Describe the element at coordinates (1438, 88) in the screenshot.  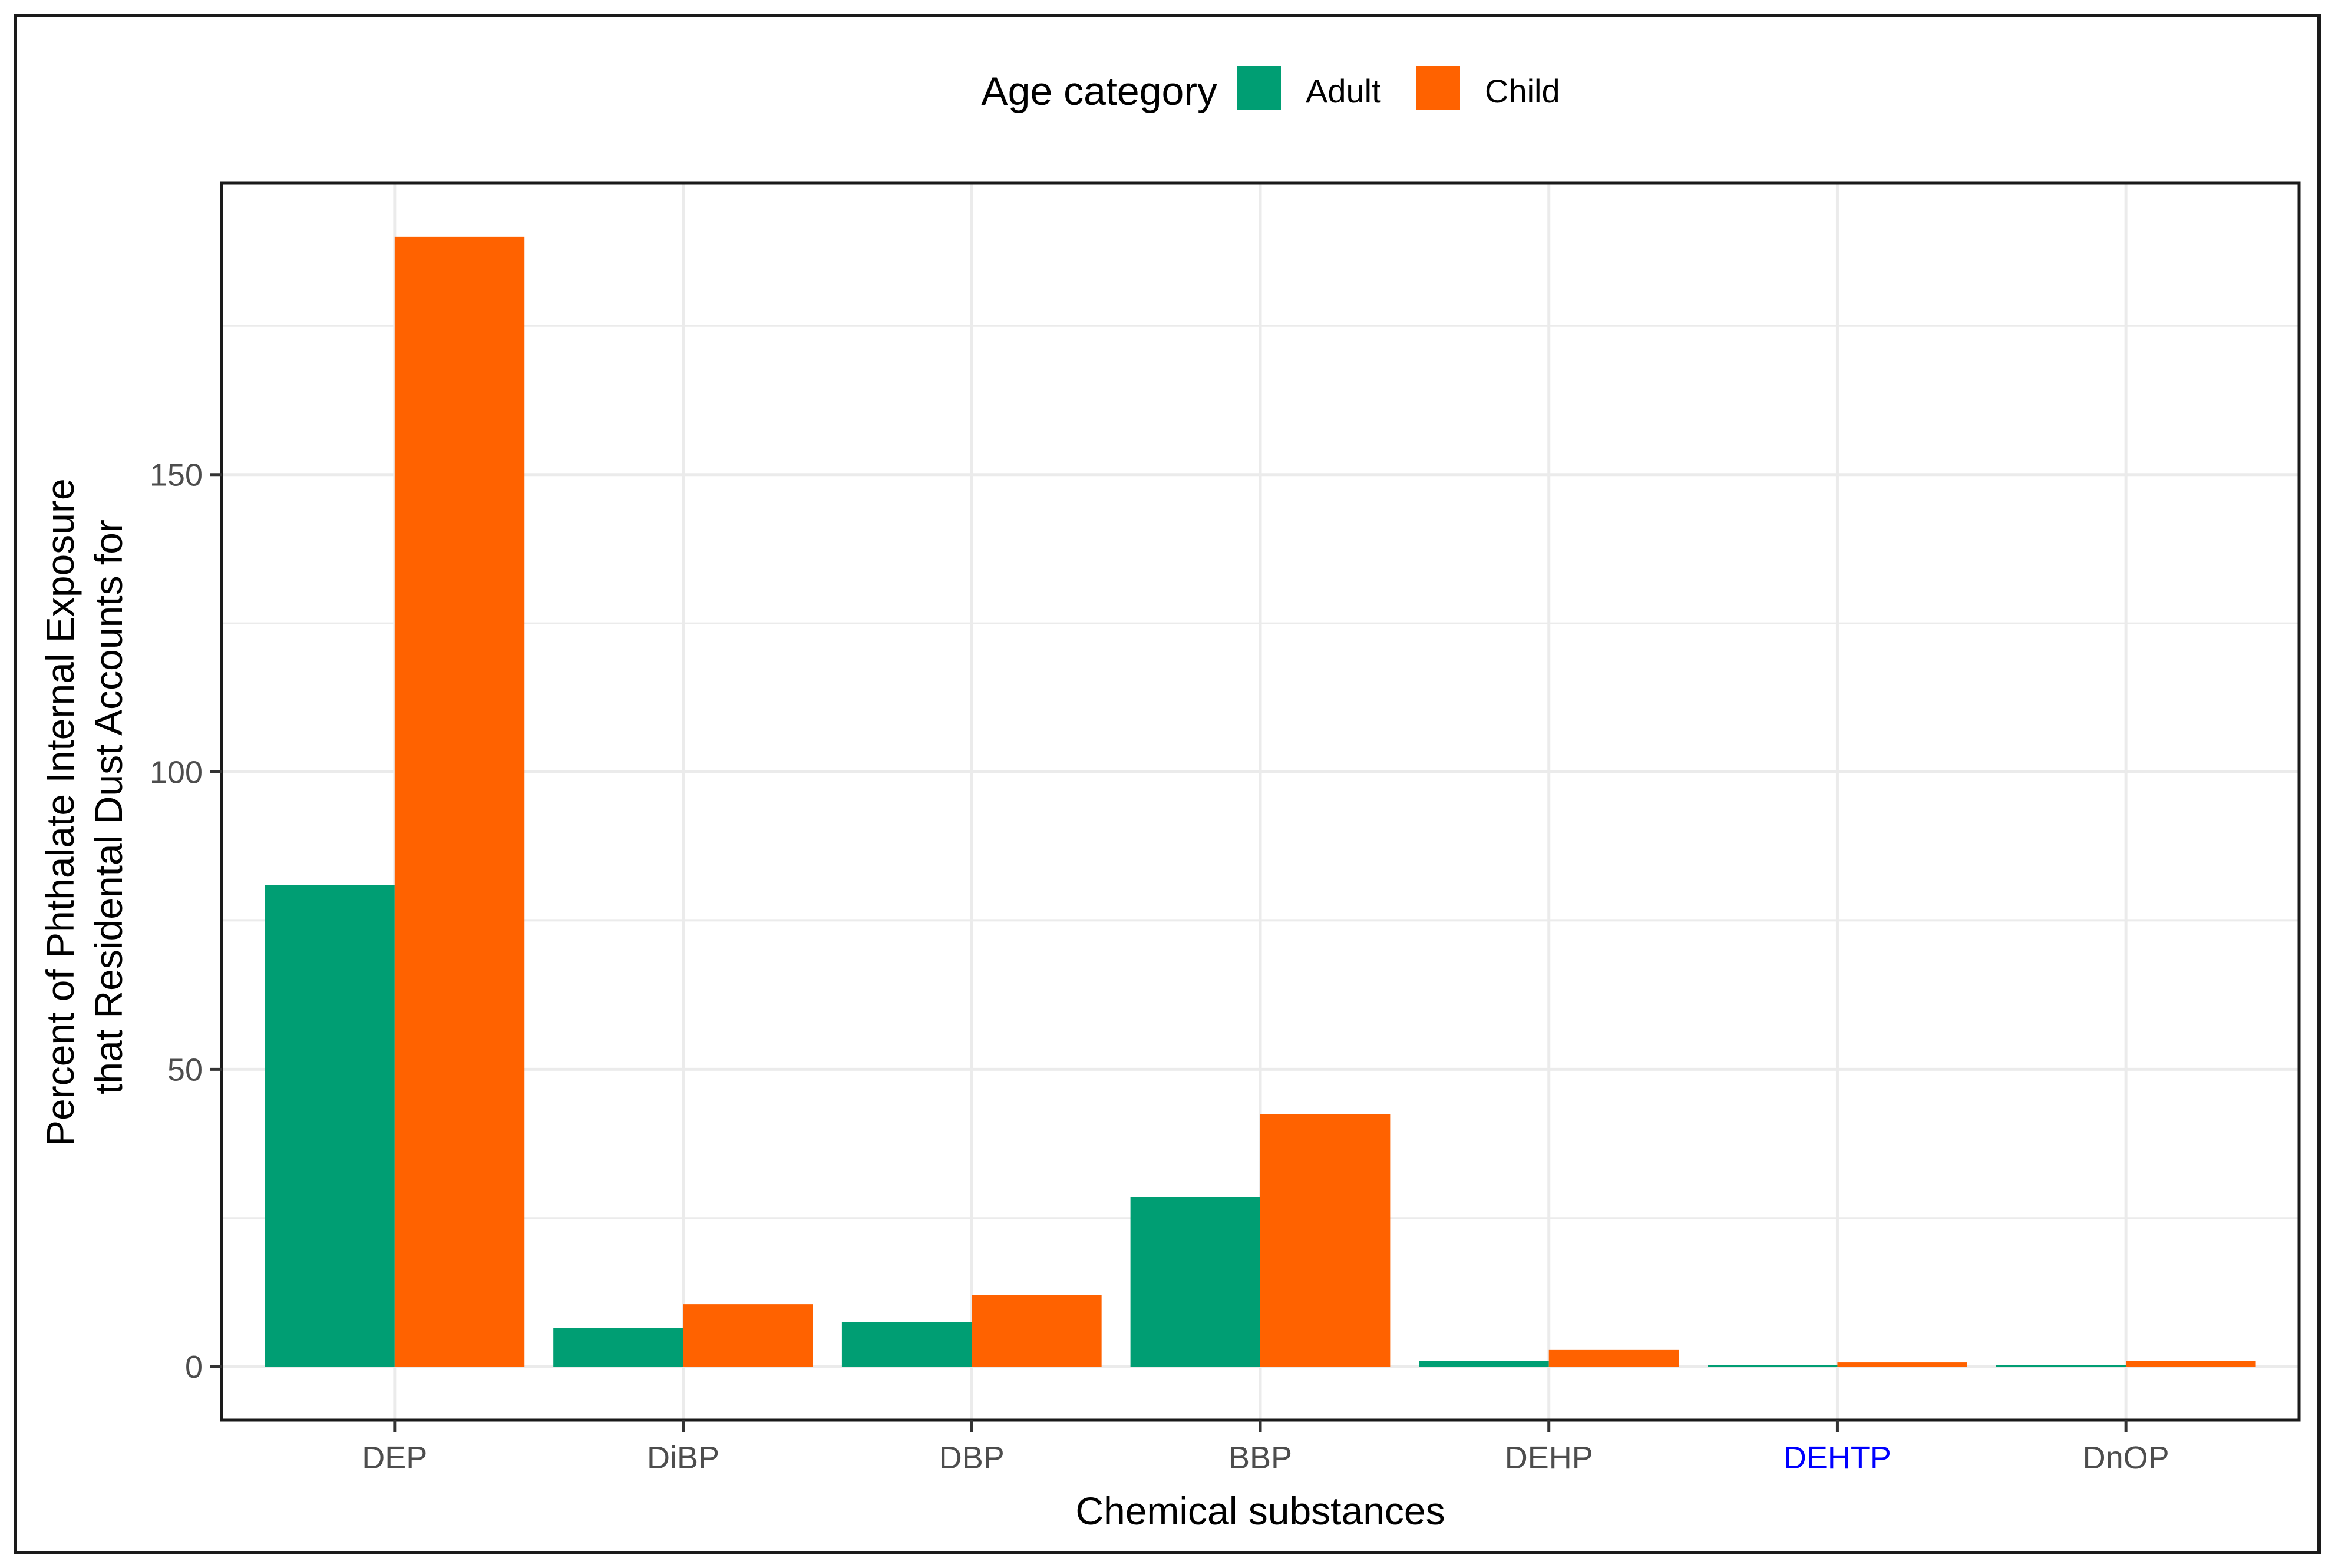
I see `legend-key-child` at that location.